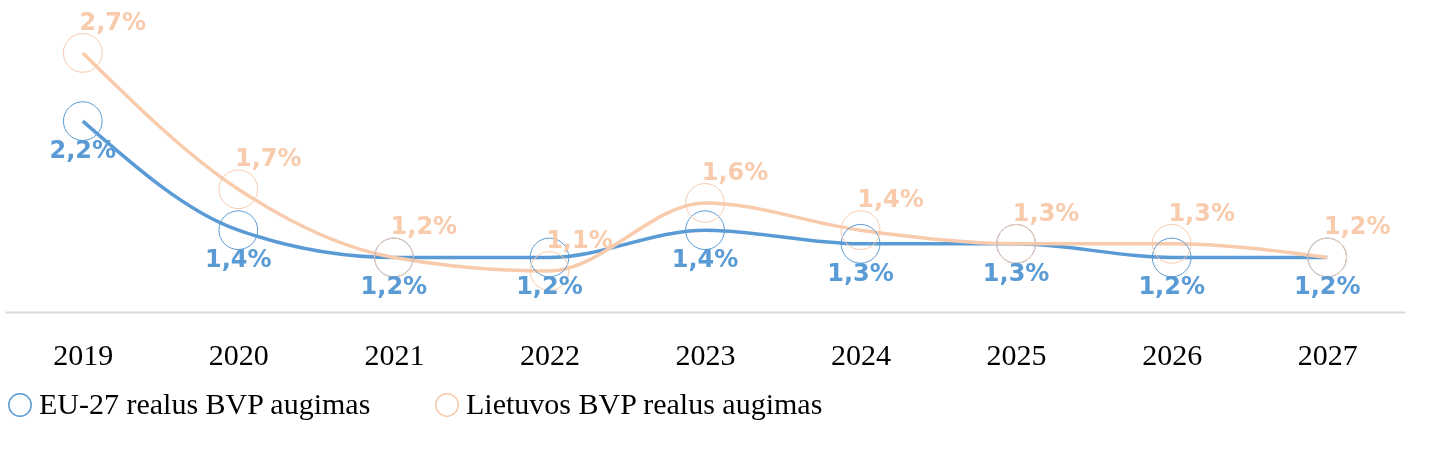  What do you see at coordinates (205, 403) in the screenshot?
I see `legend-label: EU-27 realus BVP augimas` at bounding box center [205, 403].